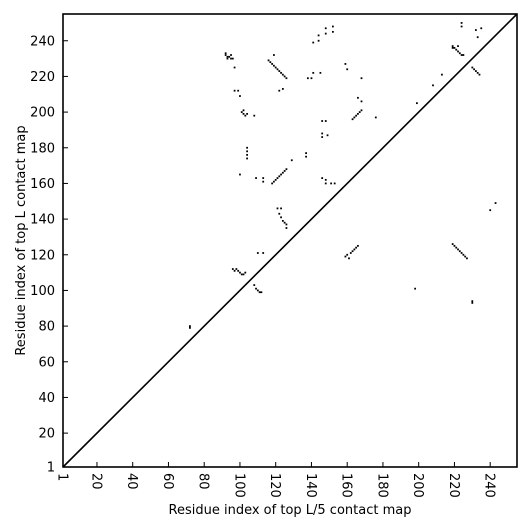  What do you see at coordinates (42, 184) in the screenshot?
I see `y-tick-label: 160` at bounding box center [42, 184].